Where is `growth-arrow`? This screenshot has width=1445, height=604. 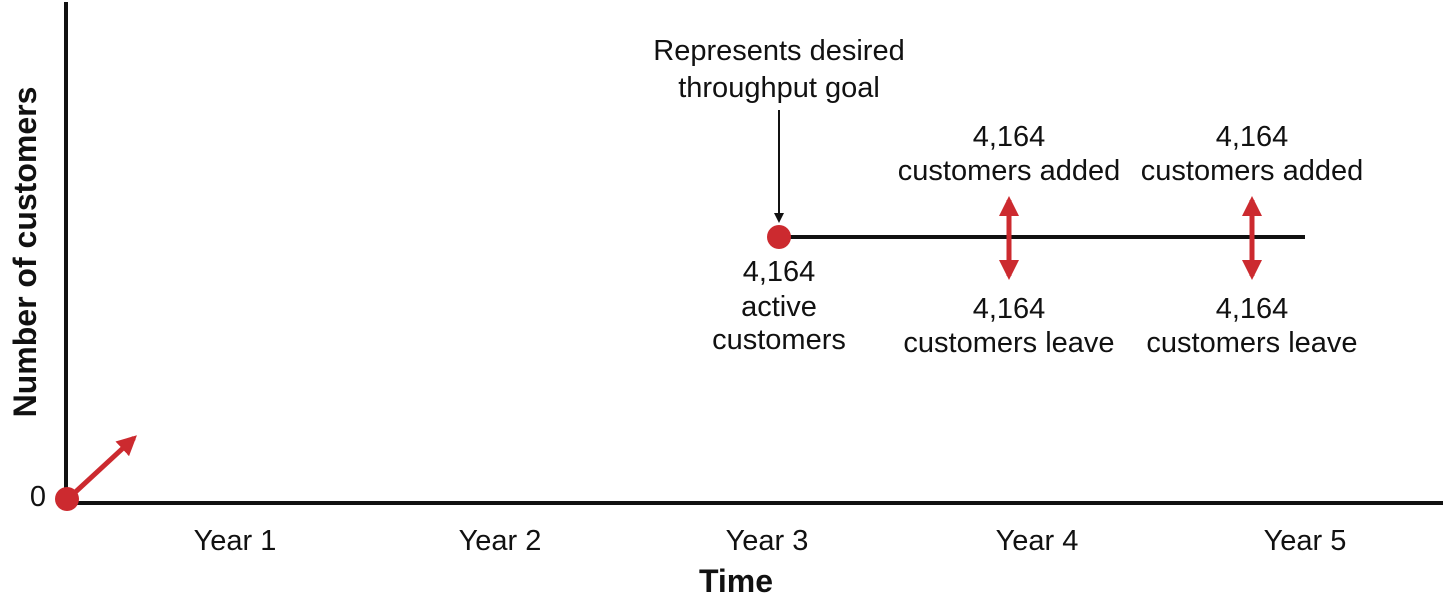
growth-arrow is located at coordinates (102, 467).